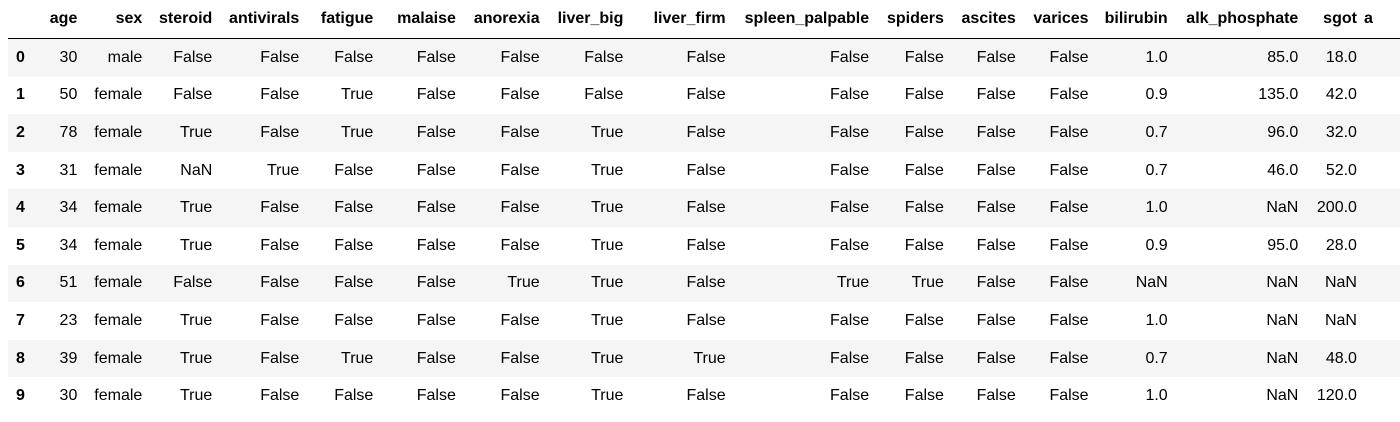 This screenshot has width=1400, height=422. What do you see at coordinates (1341, 95) in the screenshot?
I see `table-cell: 42.0` at bounding box center [1341, 95].